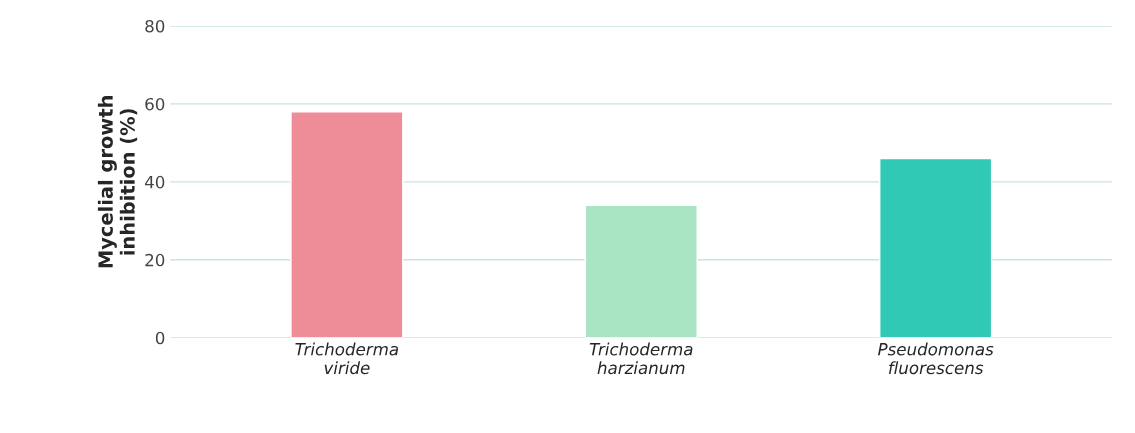 The height and width of the screenshot is (433, 1135). Describe the element at coordinates (155, 260) in the screenshot. I see `y-tick-label: 20` at that location.